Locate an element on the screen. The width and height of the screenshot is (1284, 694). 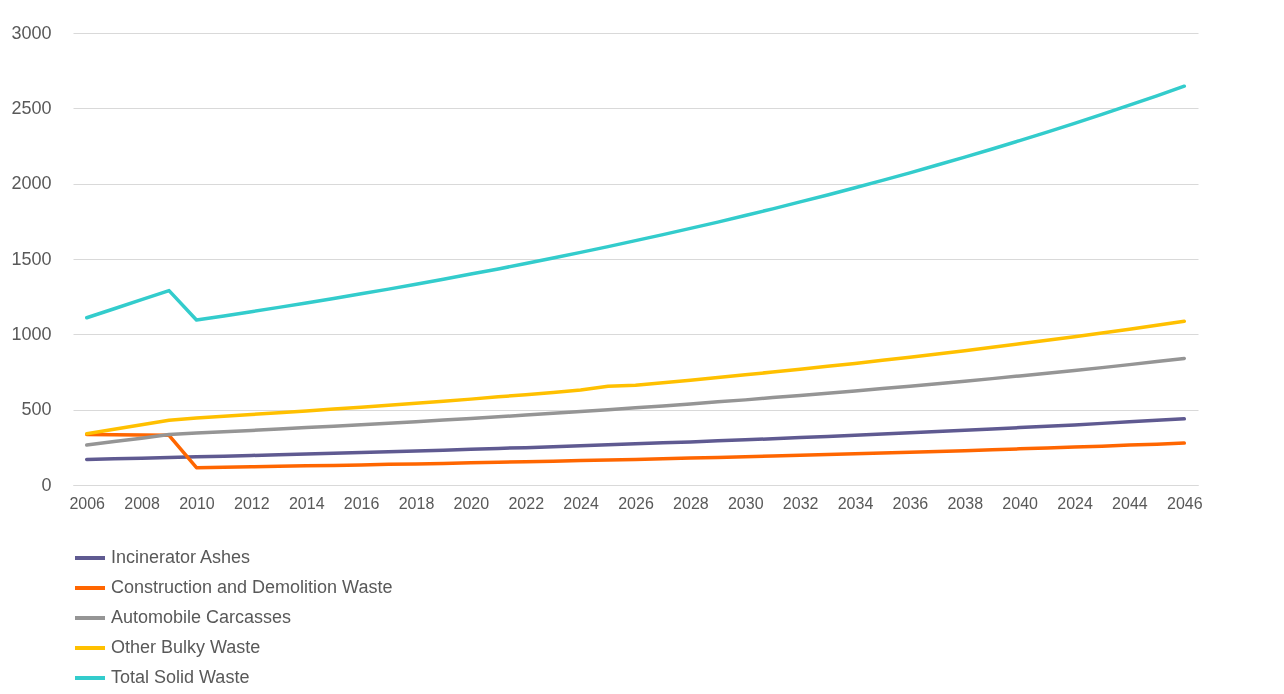
y-tick-label: 0 is located at coordinates (46, 484).